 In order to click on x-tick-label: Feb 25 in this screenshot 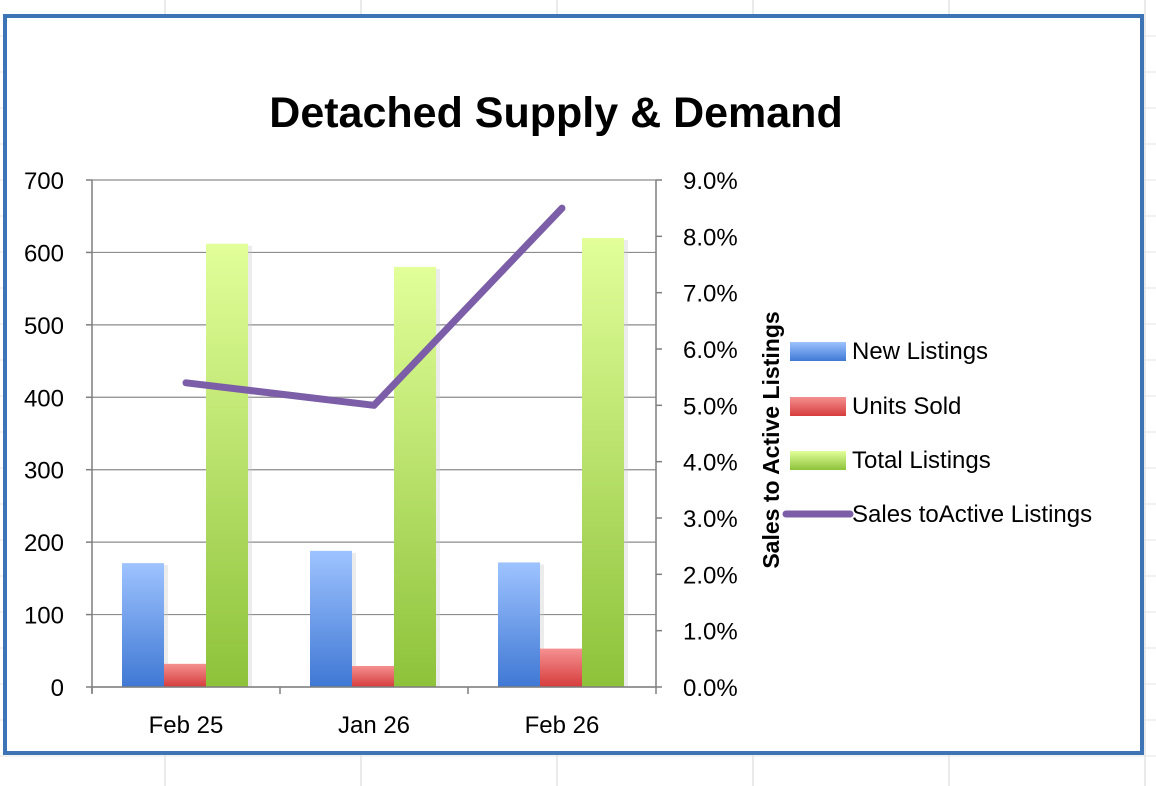, I will do `click(186, 725)`.